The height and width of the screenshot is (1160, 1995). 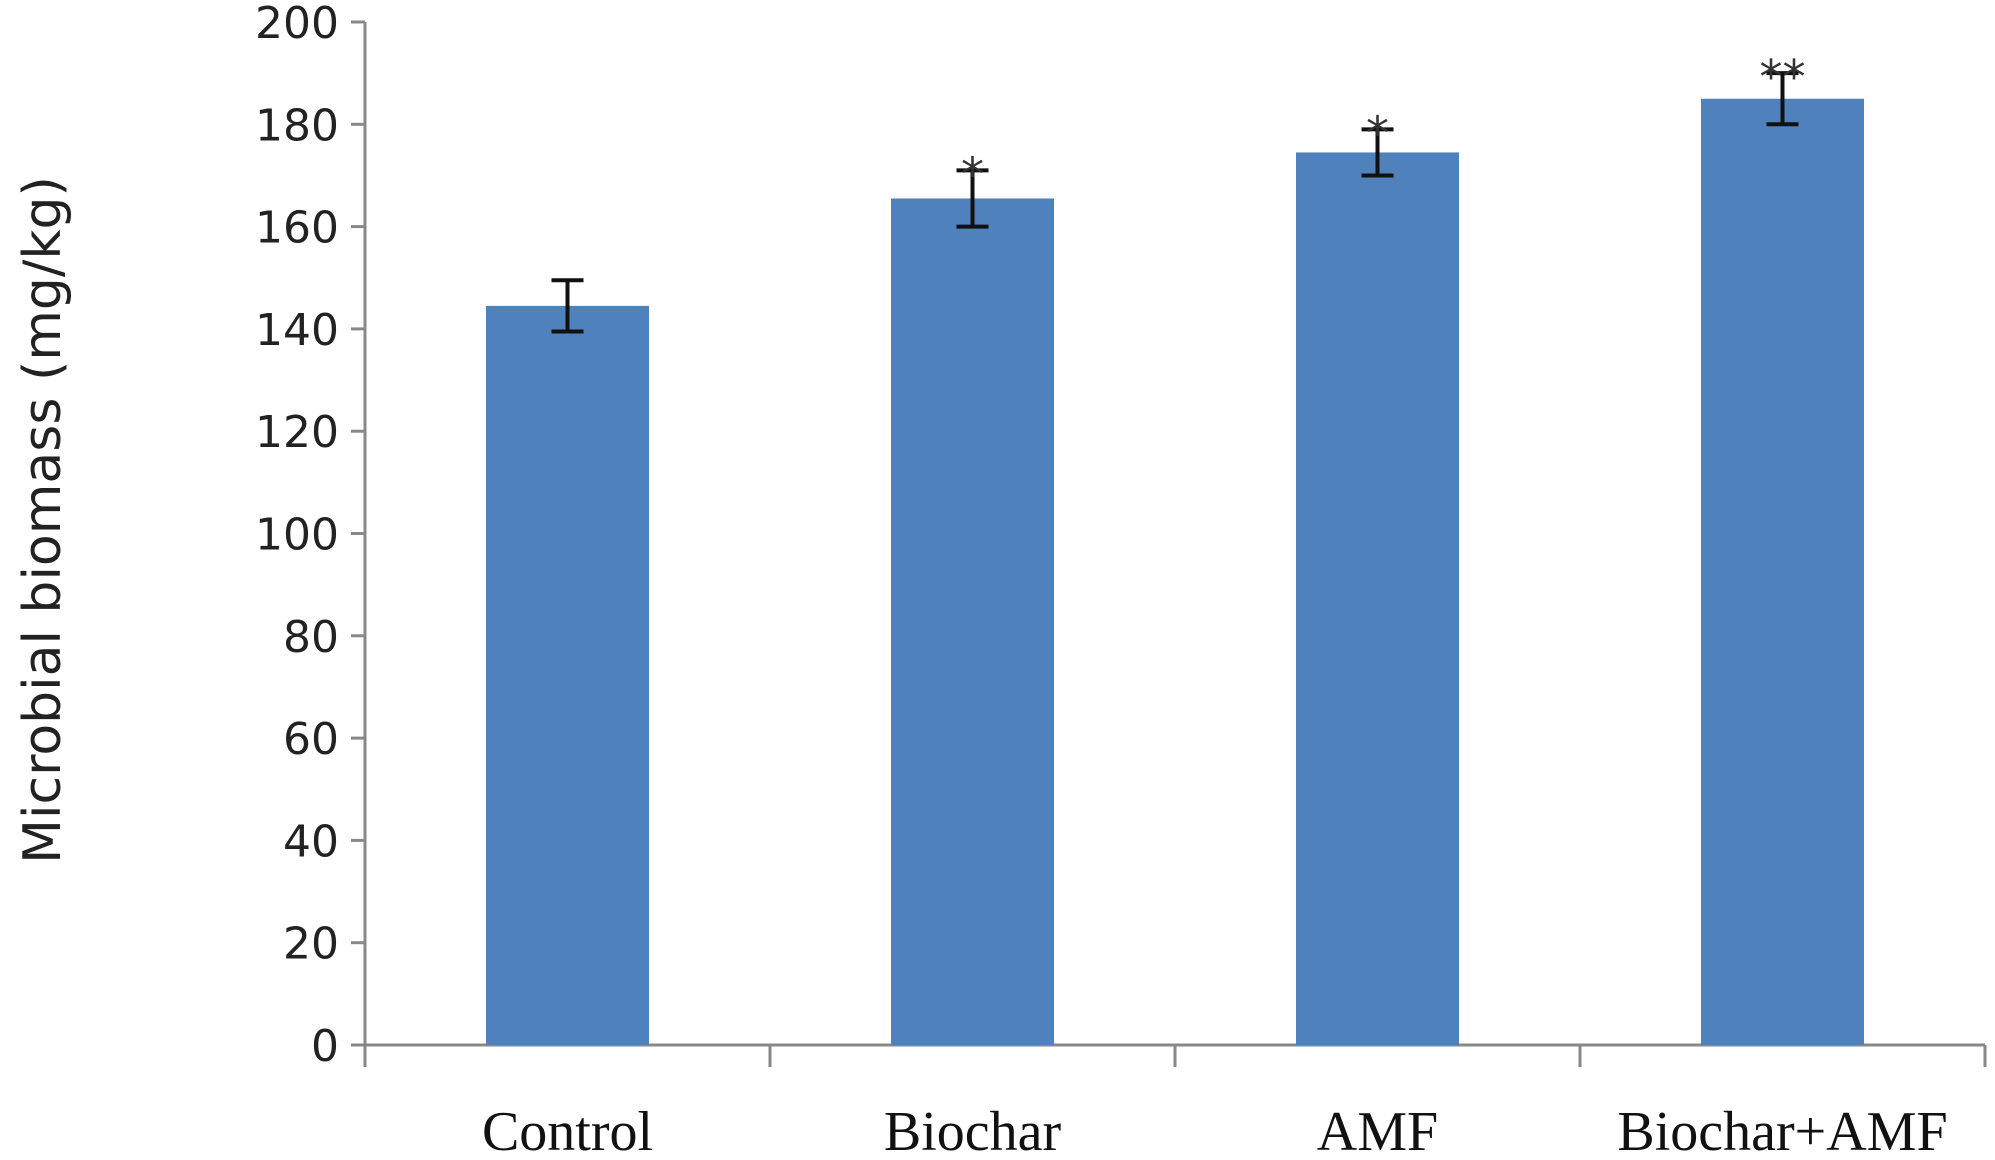 What do you see at coordinates (972, 621) in the screenshot?
I see `bar-biochar` at bounding box center [972, 621].